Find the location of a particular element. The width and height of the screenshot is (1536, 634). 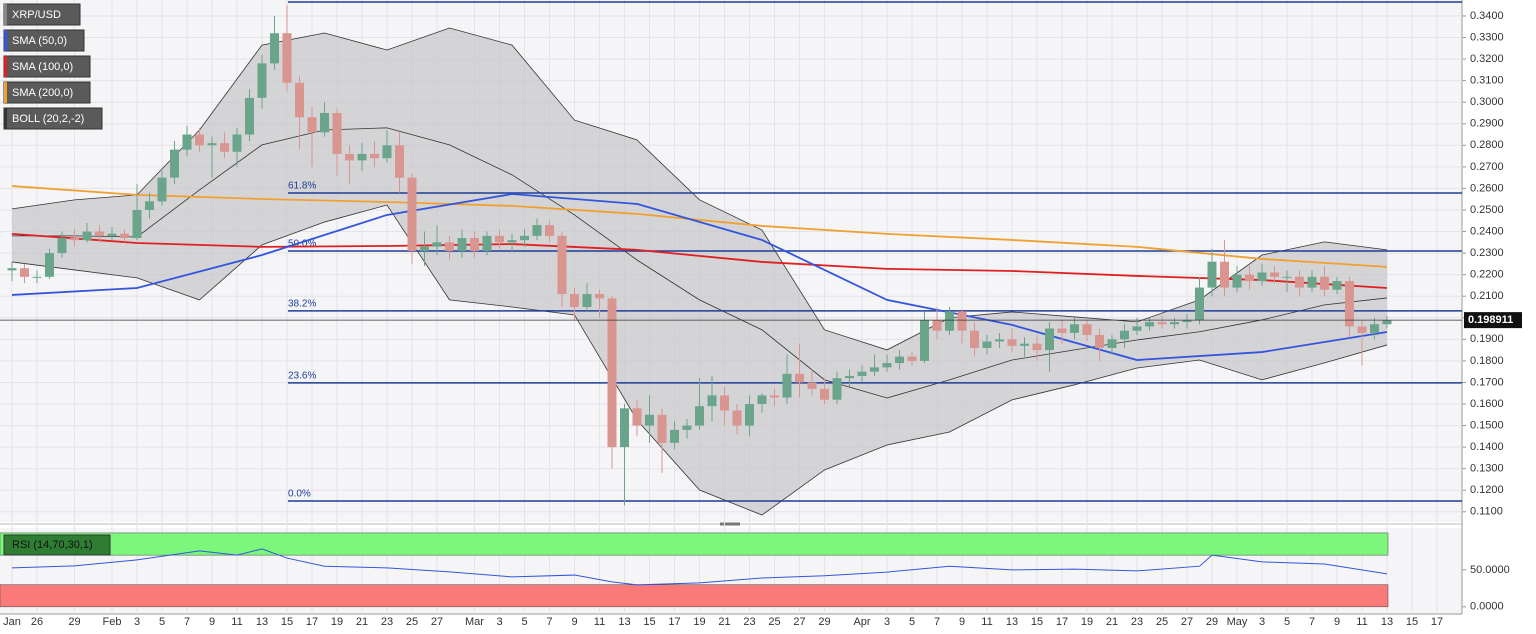

fib-label: 61.8% is located at coordinates (302, 186).